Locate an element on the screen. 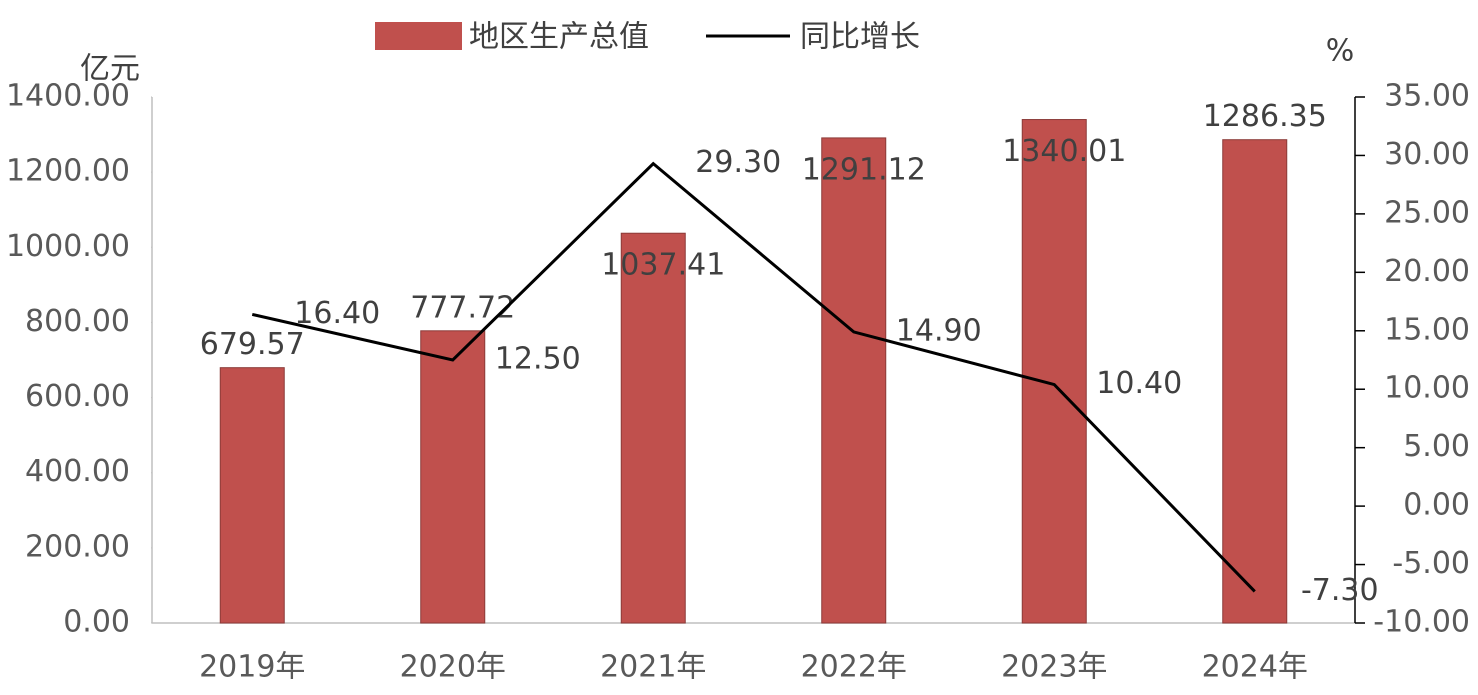 This screenshot has height=695, width=1478. y2-tick-label: 30.00 is located at coordinates (1427, 154).